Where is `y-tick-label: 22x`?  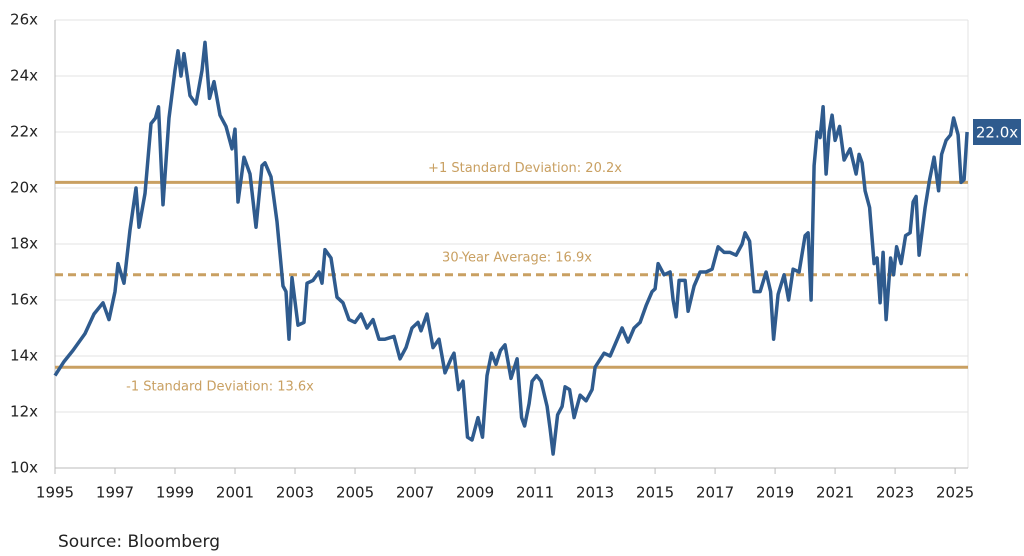 y-tick-label: 22x is located at coordinates (24, 132).